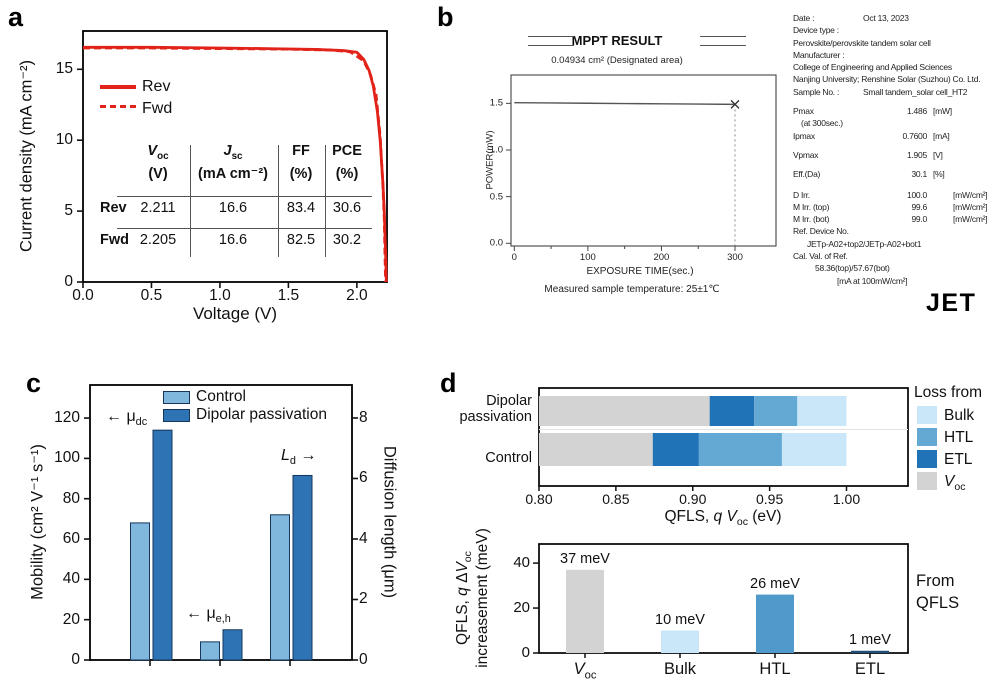 The height and width of the screenshot is (692, 1000). Describe the element at coordinates (126, 419) in the screenshot. I see `annotation-mu-dc: ← μdc` at that location.